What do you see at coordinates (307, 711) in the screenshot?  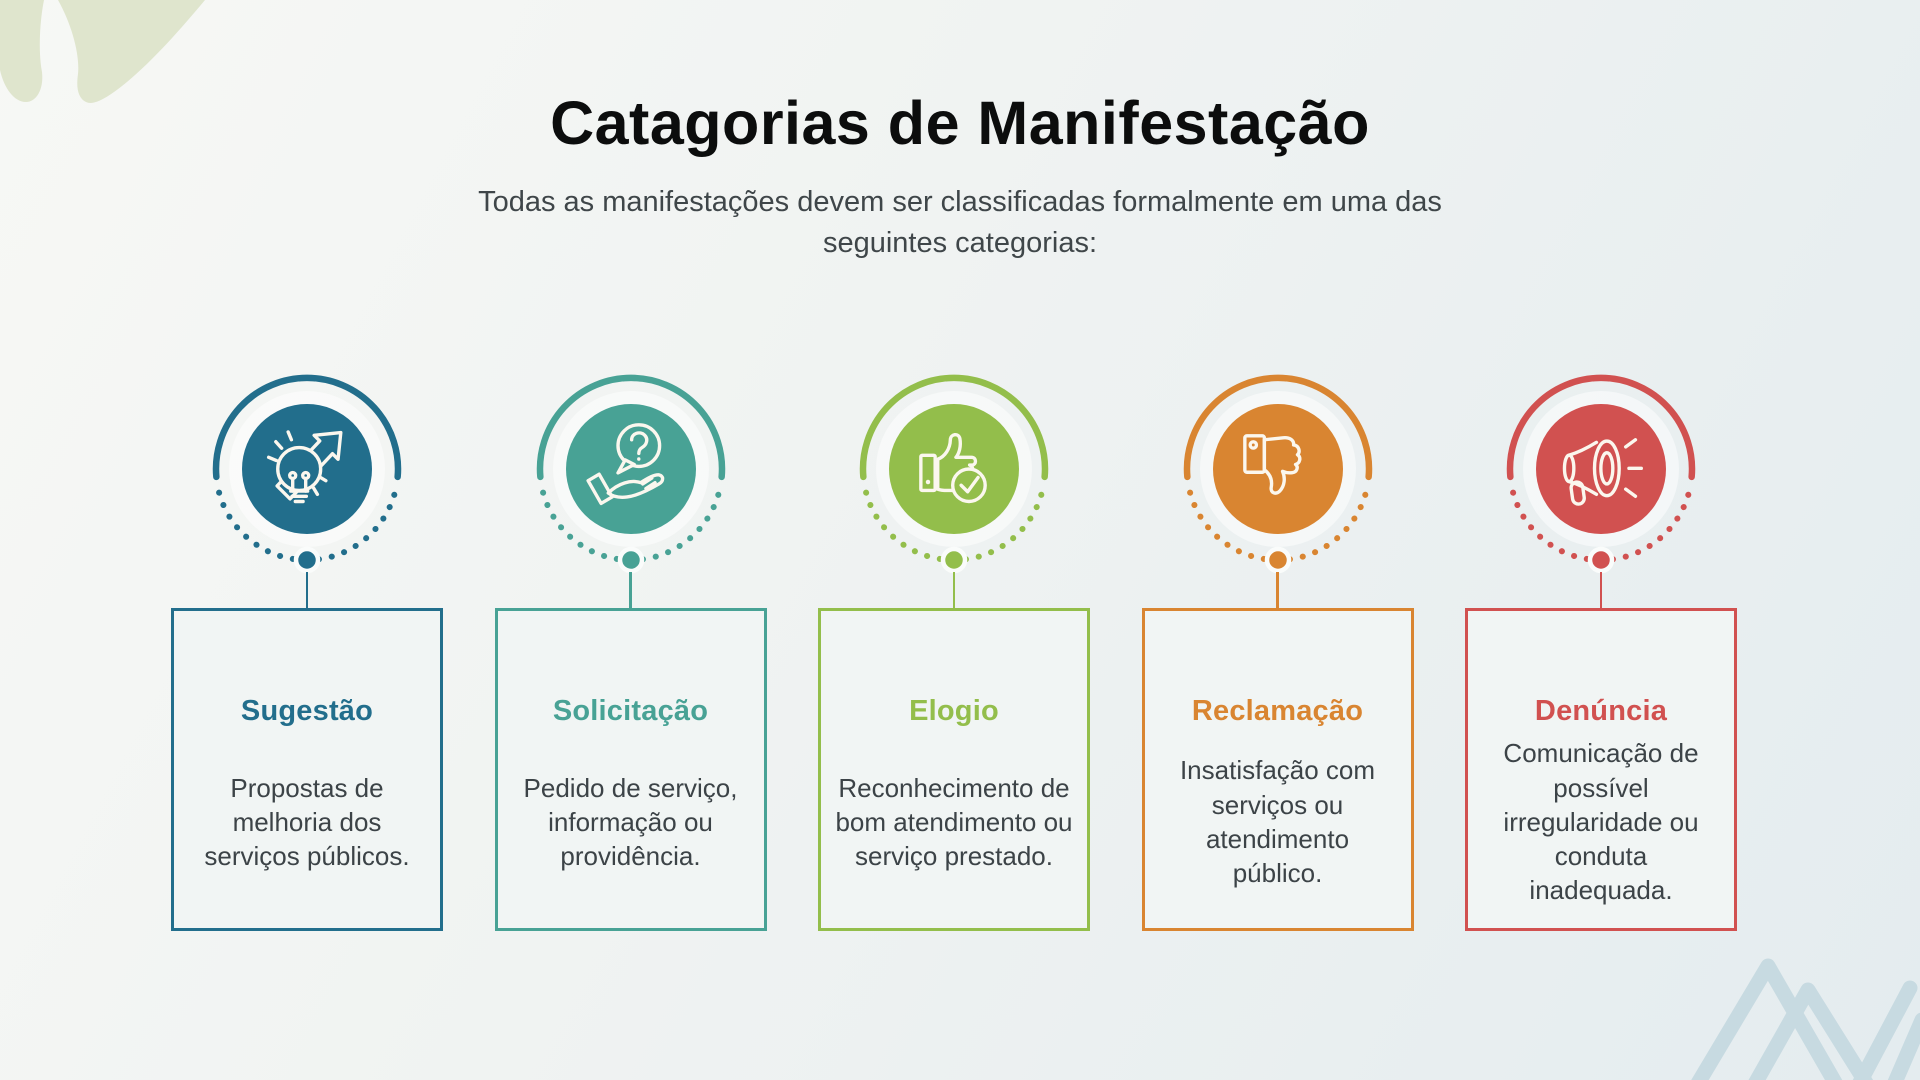 I see `category-title: Sugestão` at bounding box center [307, 711].